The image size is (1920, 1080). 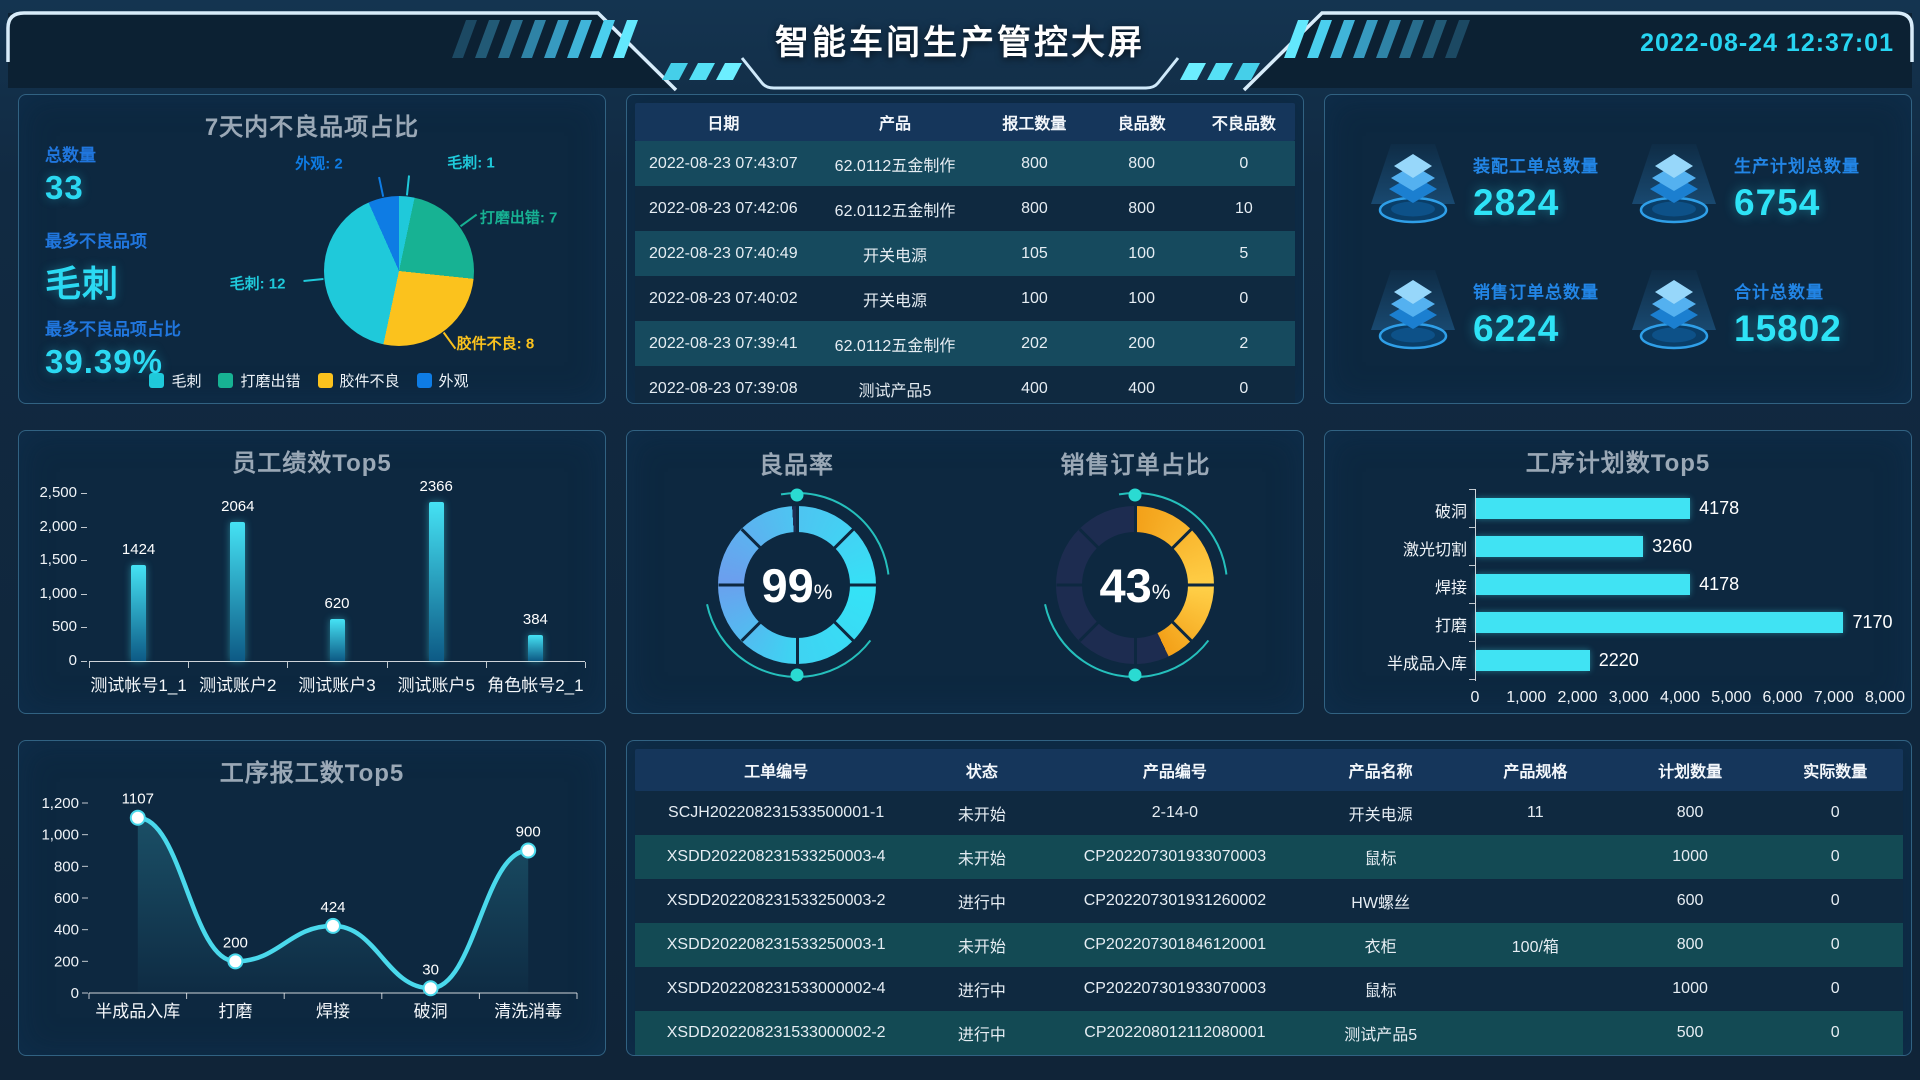 I want to click on clock: 2022-08-24 12:37:01, so click(x=1767, y=43).